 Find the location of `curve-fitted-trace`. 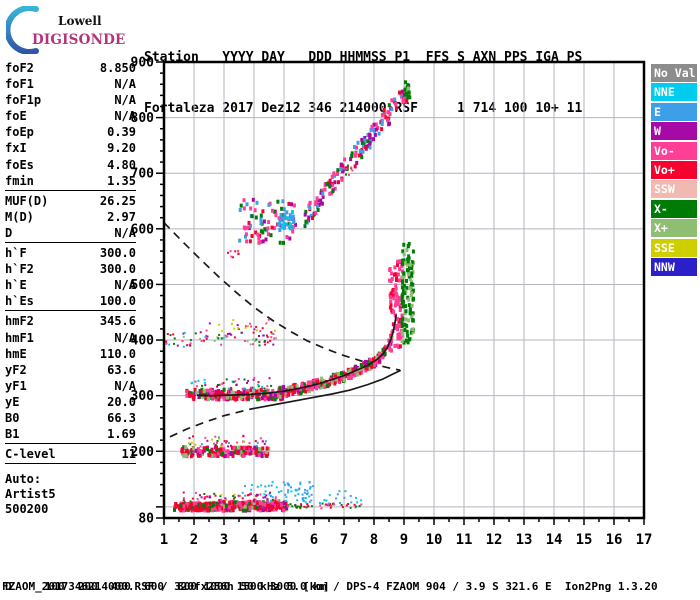

curve-fitted-trace is located at coordinates (297, 355).